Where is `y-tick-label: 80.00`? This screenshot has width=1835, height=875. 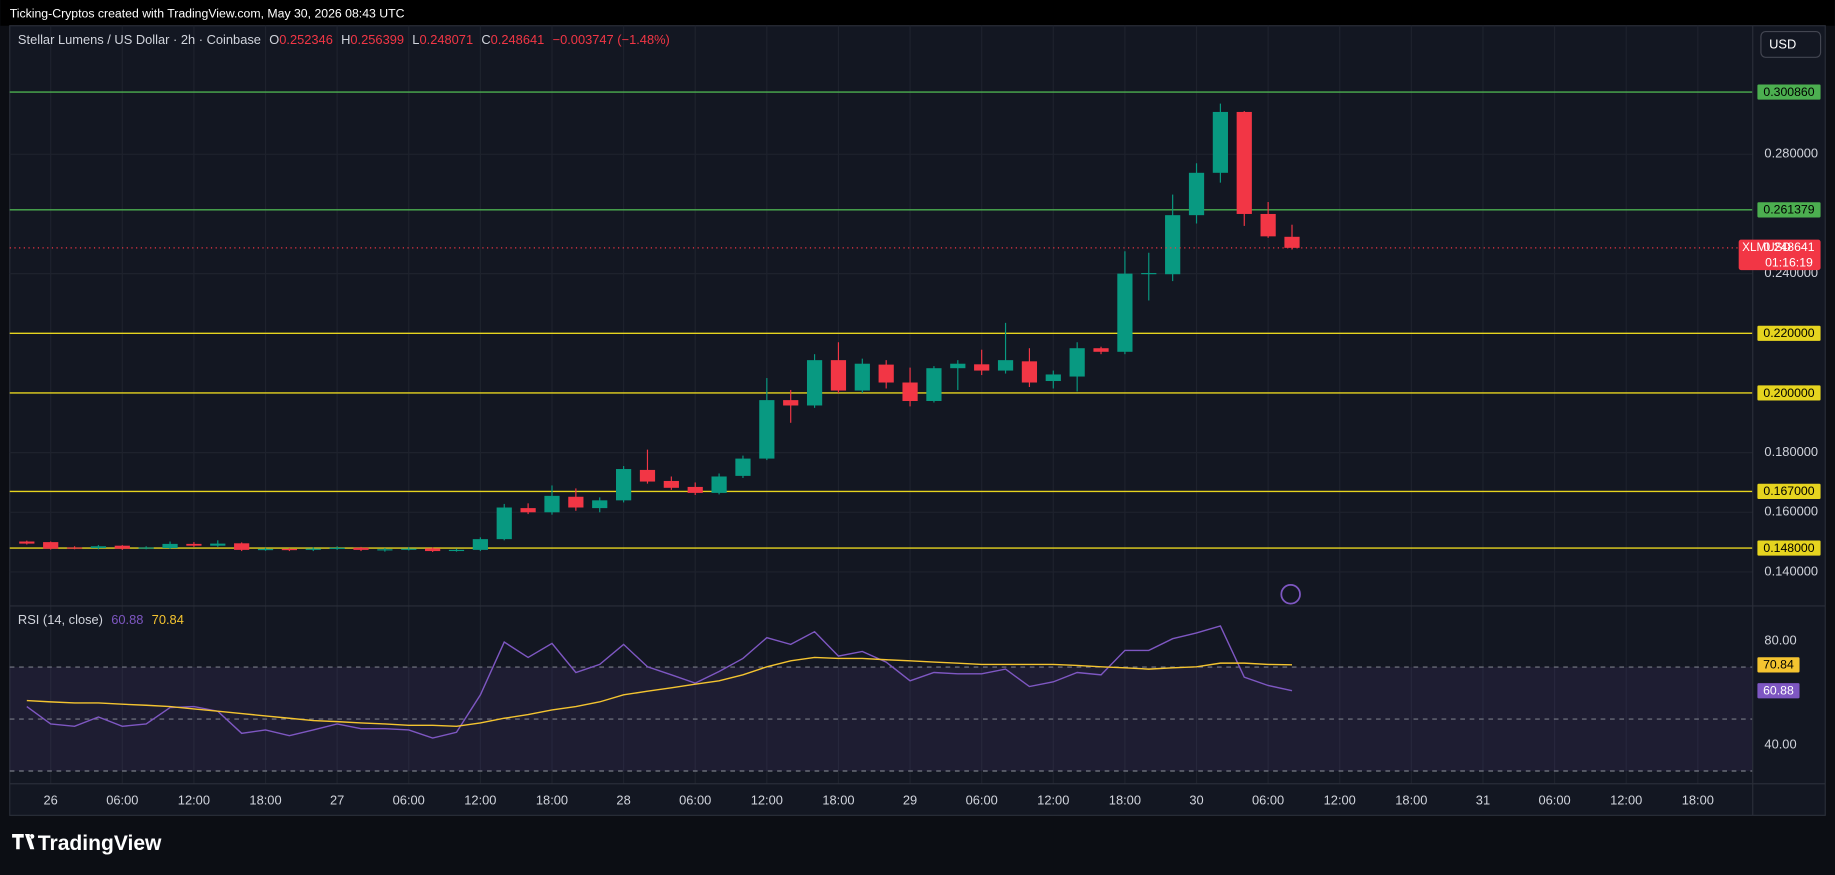 y-tick-label: 80.00 is located at coordinates (1780, 639).